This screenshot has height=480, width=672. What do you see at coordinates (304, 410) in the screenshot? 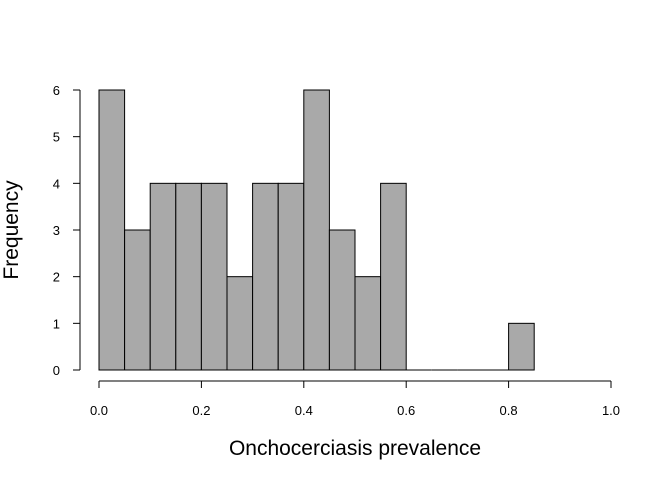
I see `x-tick-label-2: 0.4` at bounding box center [304, 410].